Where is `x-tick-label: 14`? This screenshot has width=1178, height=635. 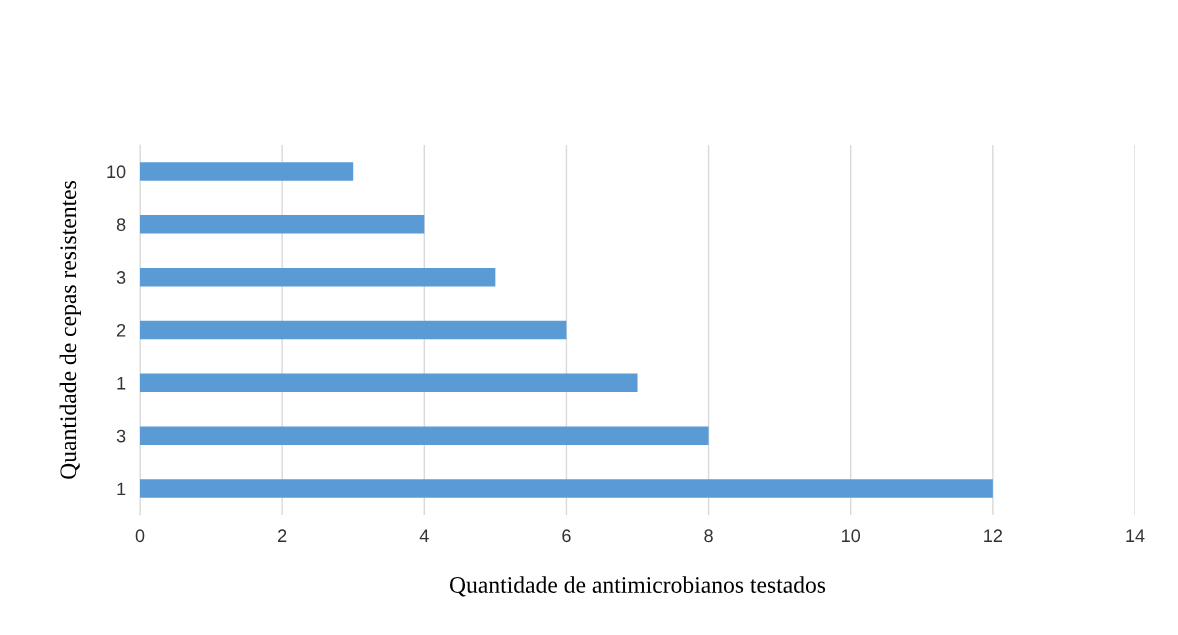 x-tick-label: 14 is located at coordinates (1135, 535).